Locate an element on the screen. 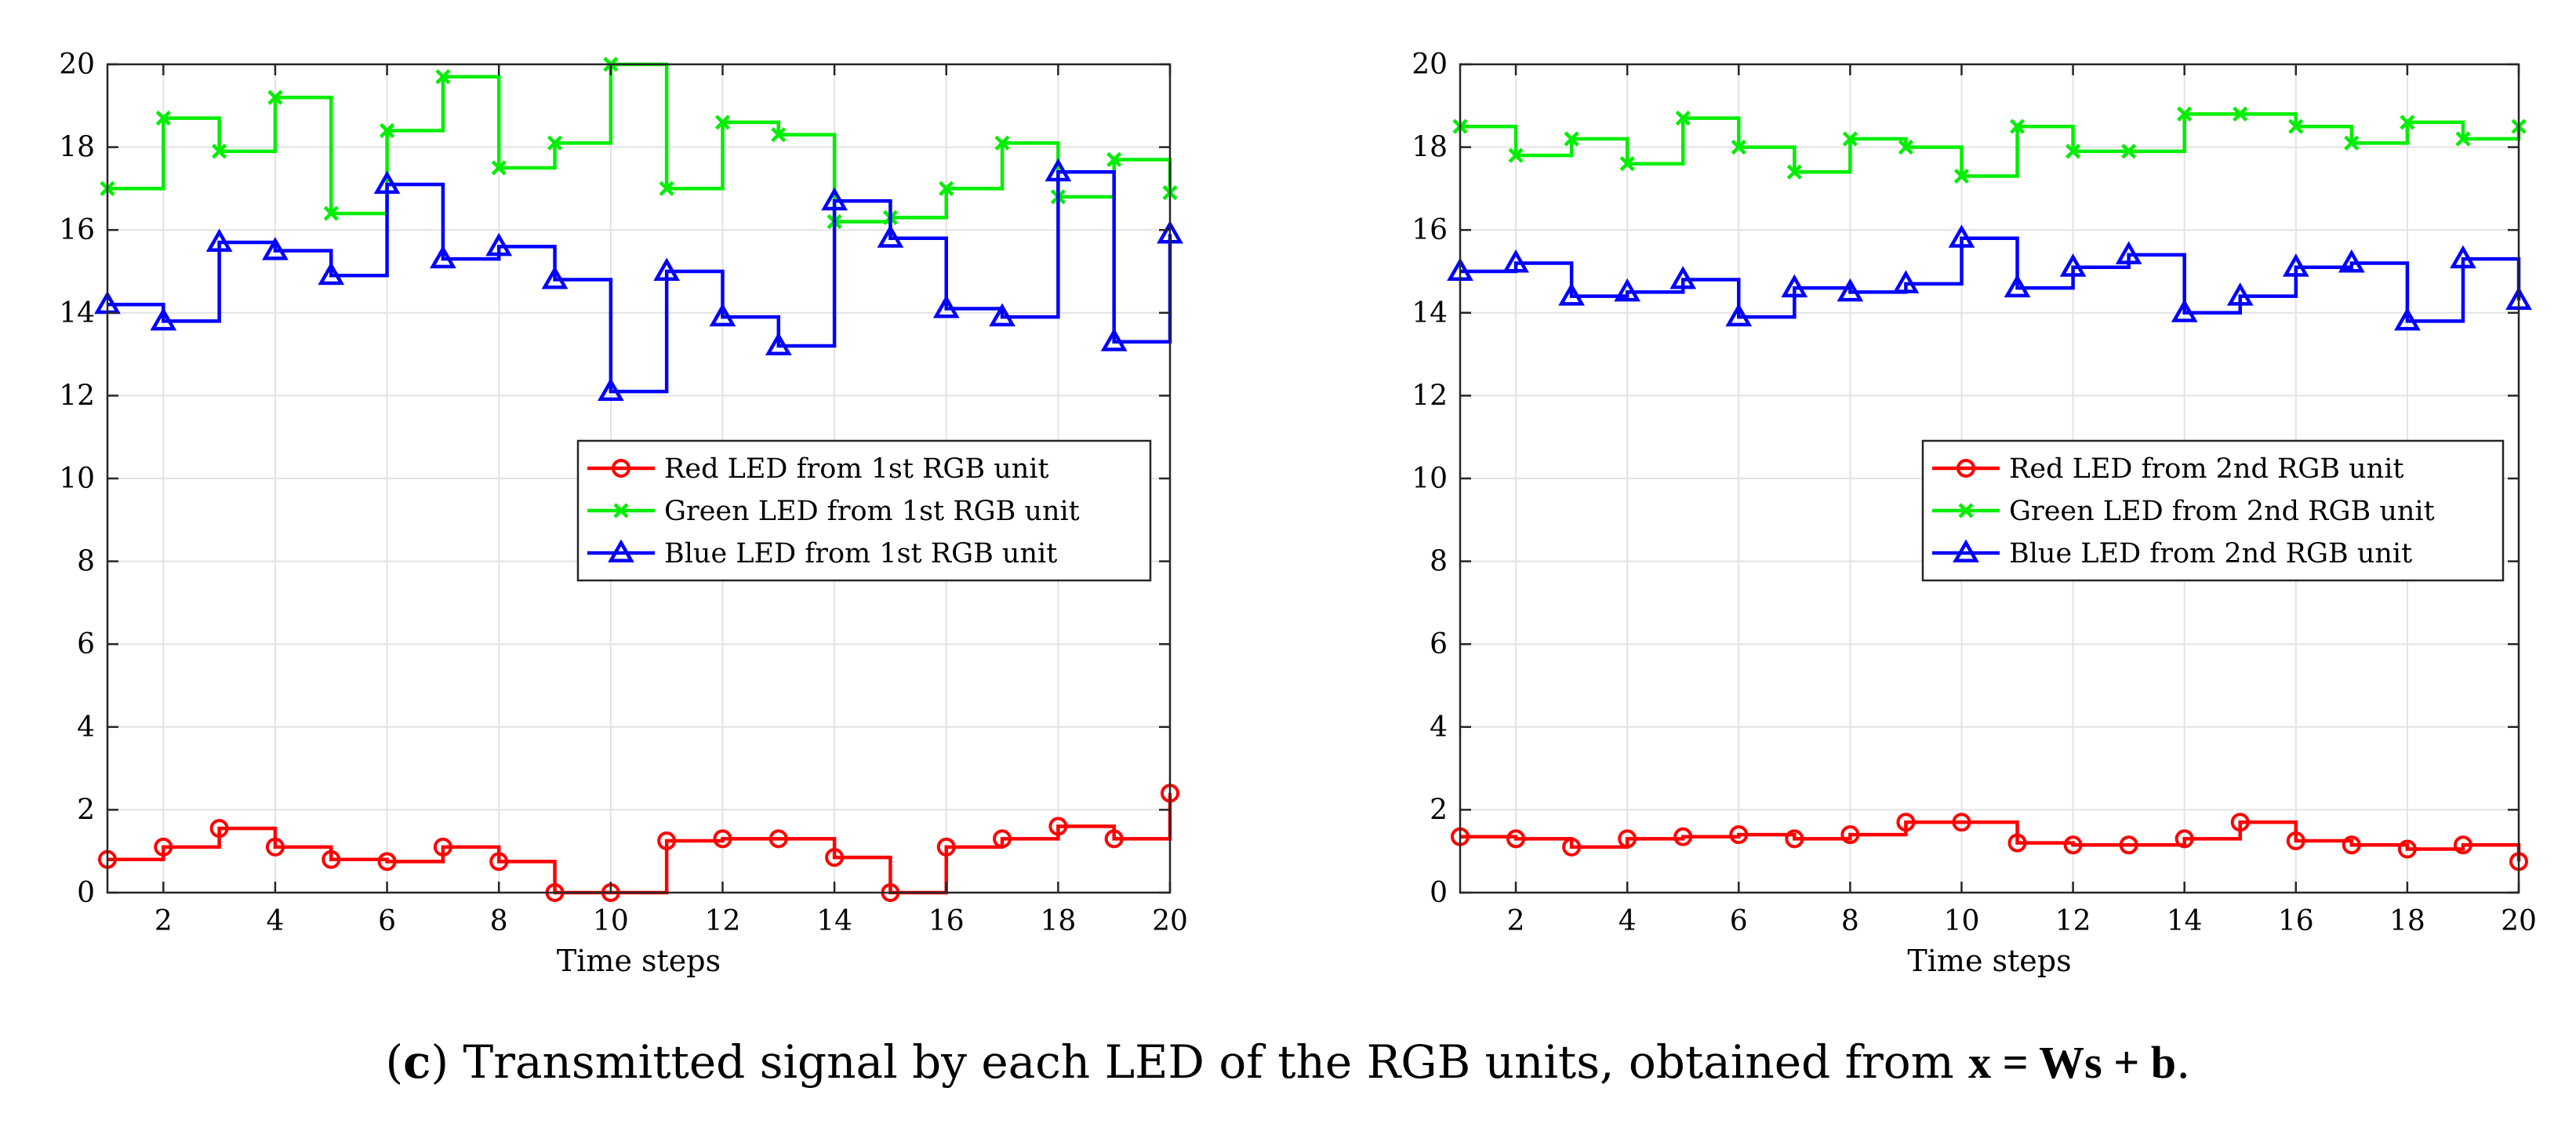  y-tick-label: 2 is located at coordinates (1439, 810).